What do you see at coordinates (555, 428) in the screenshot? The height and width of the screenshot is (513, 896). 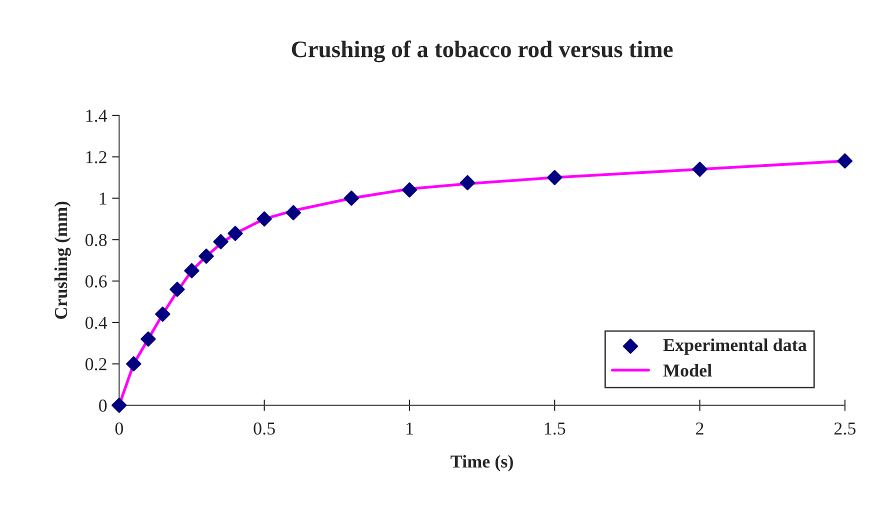 I see `x-tick-label: 1.5` at bounding box center [555, 428].